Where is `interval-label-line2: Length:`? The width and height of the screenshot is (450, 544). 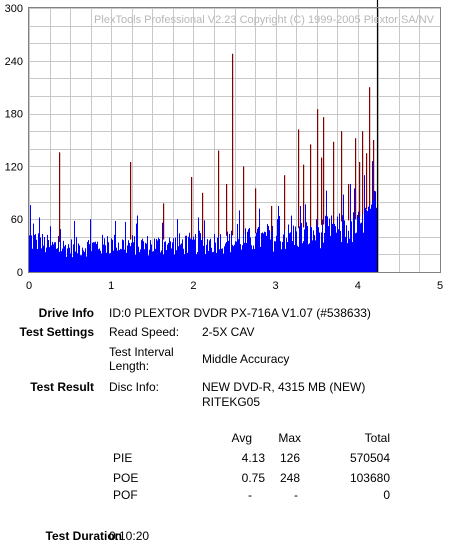 interval-label-line2: Length: is located at coordinates (129, 366).